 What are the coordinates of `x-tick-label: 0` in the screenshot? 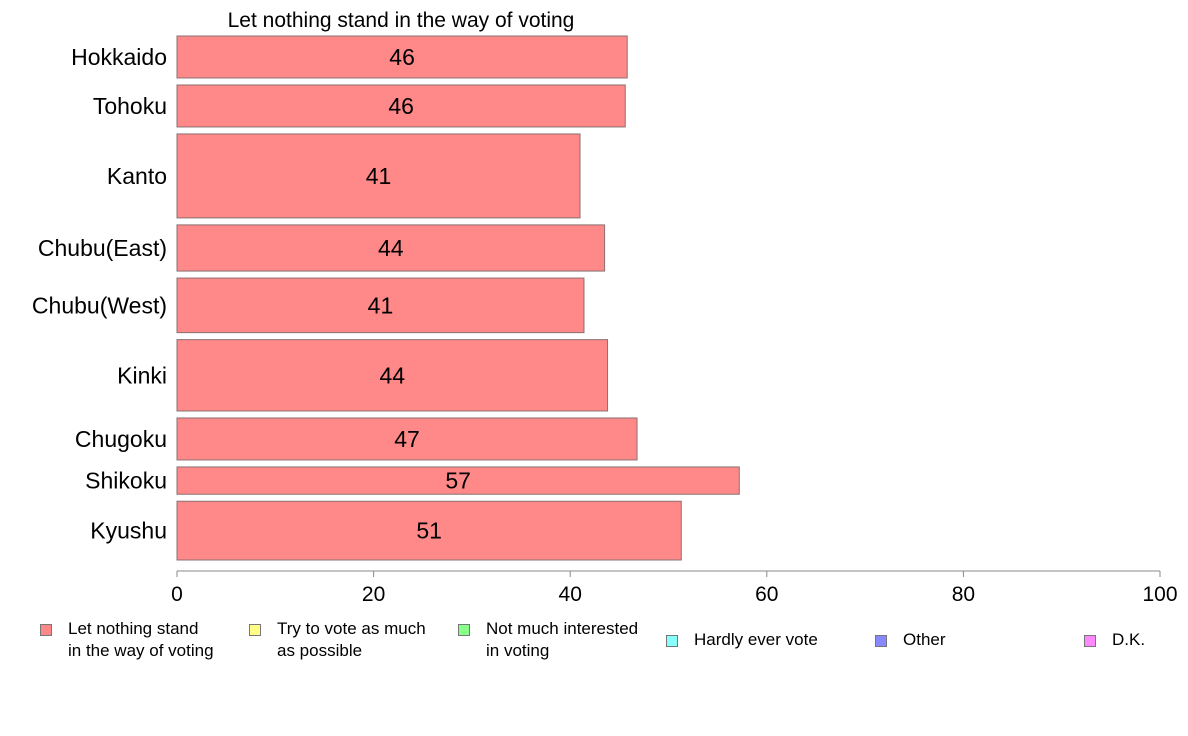 It's located at (177, 594).